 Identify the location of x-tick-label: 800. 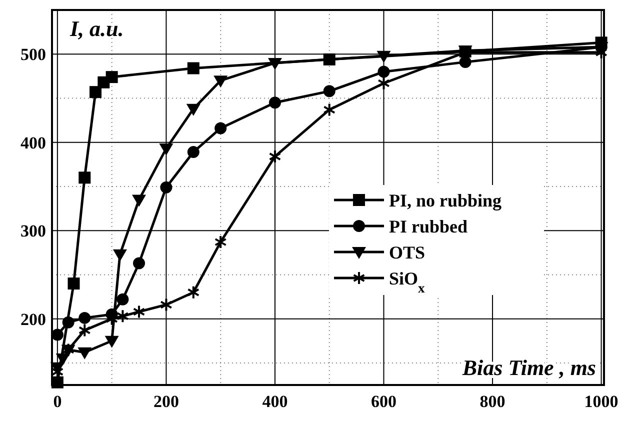
(493, 401).